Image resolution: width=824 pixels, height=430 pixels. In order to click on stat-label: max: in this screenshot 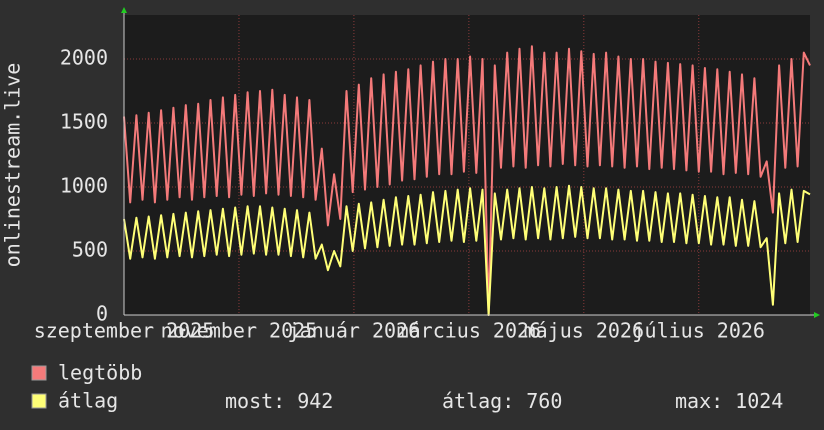, I will do `click(699, 401)`.